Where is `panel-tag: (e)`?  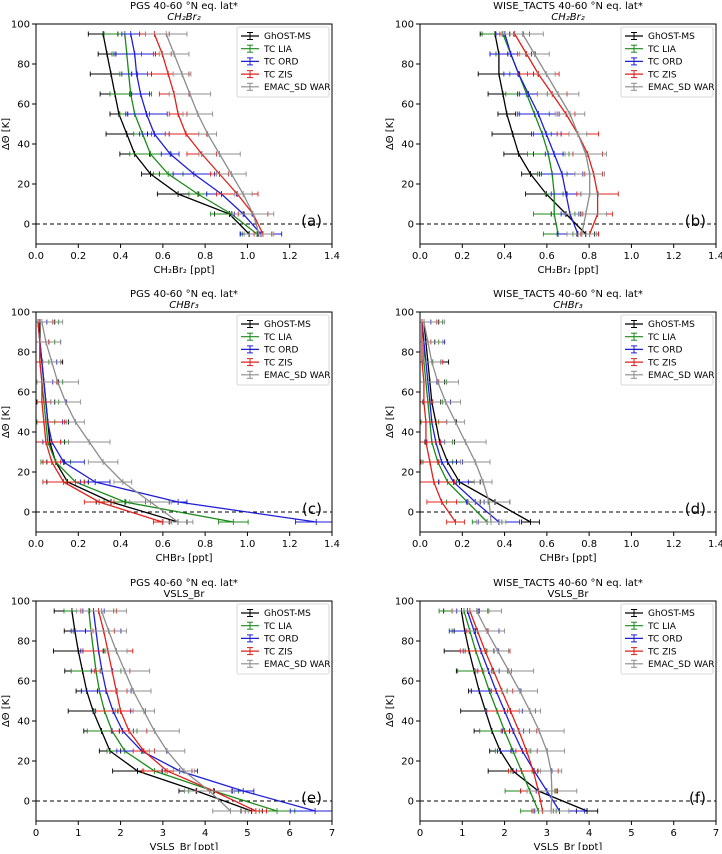 panel-tag: (e) is located at coordinates (311, 798).